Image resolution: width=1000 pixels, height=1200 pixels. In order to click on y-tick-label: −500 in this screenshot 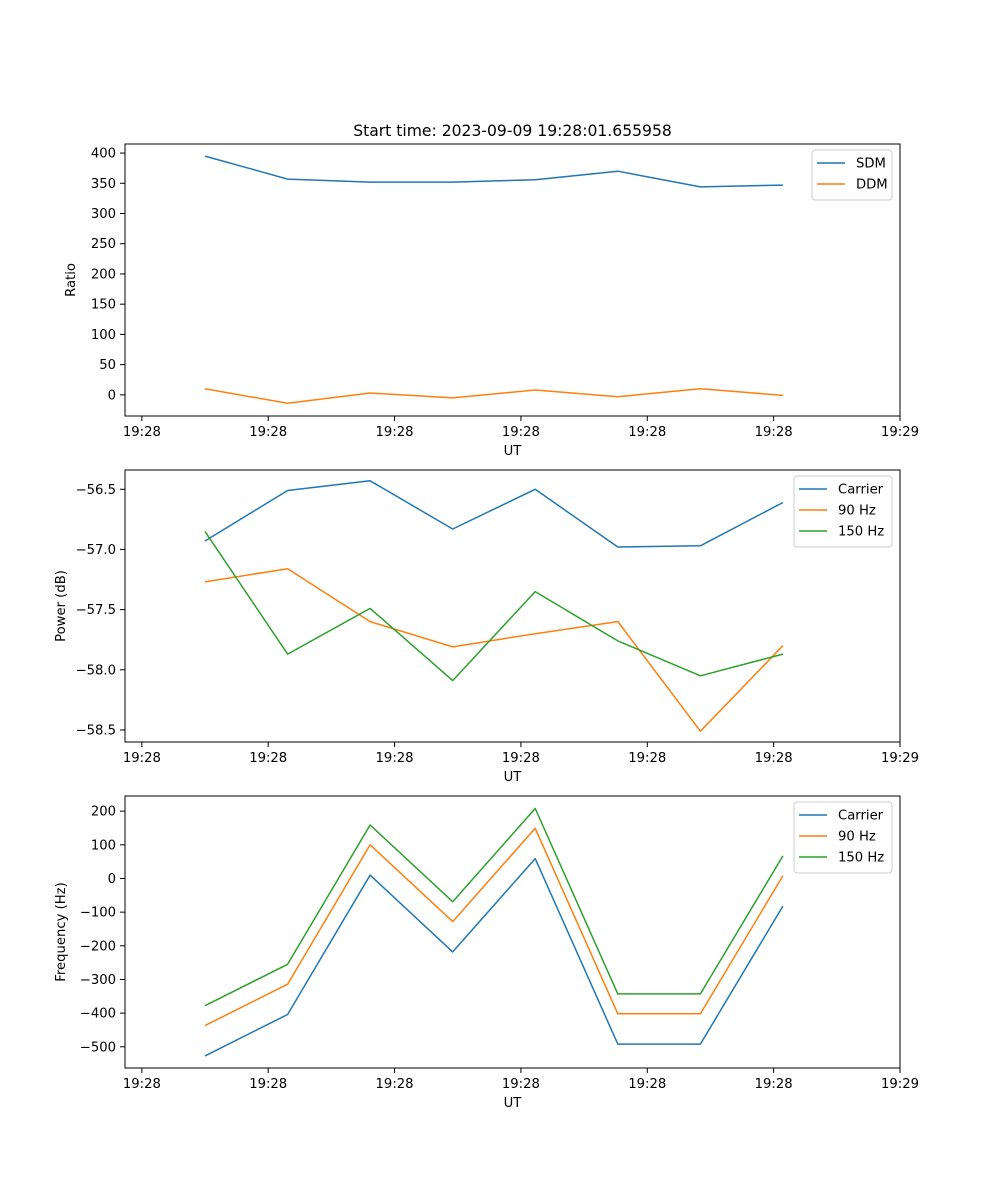, I will do `click(98, 1047)`.